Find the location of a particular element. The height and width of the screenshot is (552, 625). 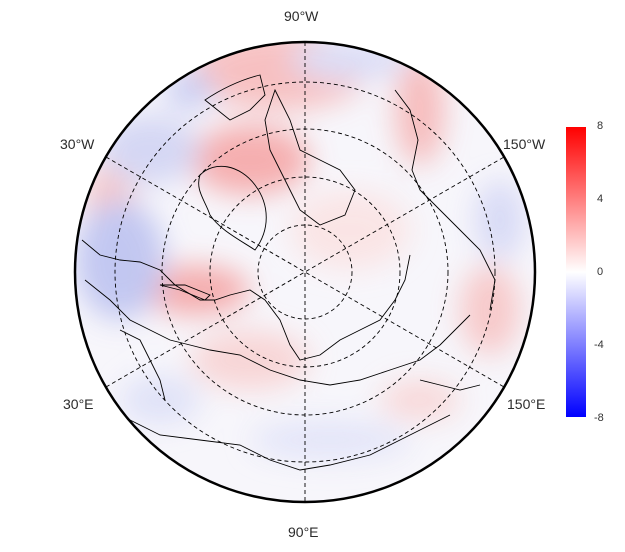

label-90e: 90°E is located at coordinates (303, 532).